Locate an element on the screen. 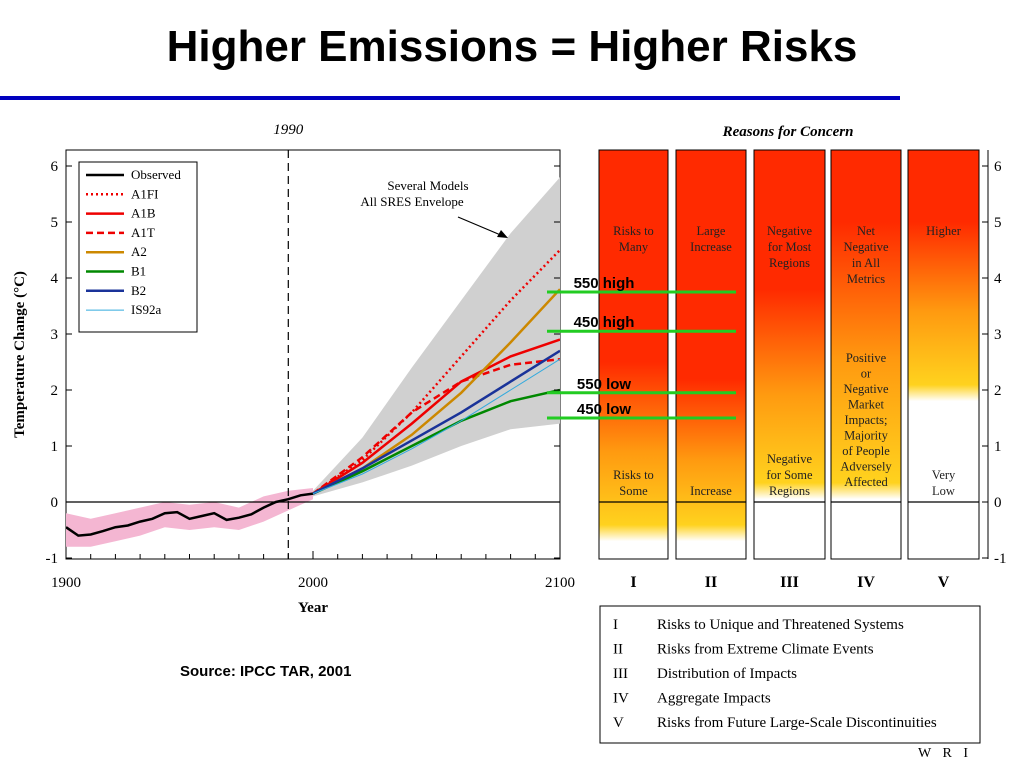 The height and width of the screenshot is (768, 1024). marker-label-1990: 1990 is located at coordinates (288, 130).